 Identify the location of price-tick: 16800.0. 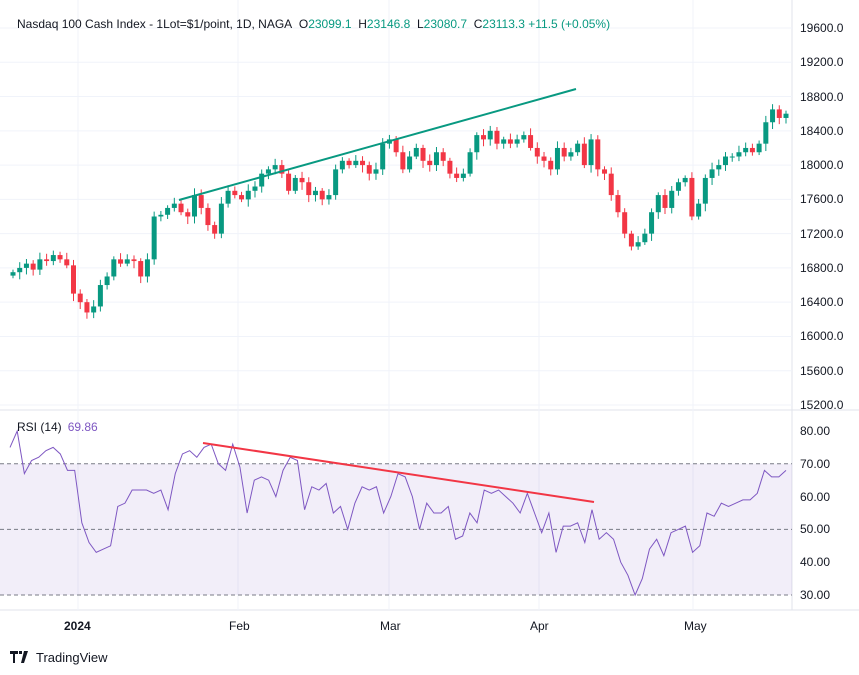
(822, 267).